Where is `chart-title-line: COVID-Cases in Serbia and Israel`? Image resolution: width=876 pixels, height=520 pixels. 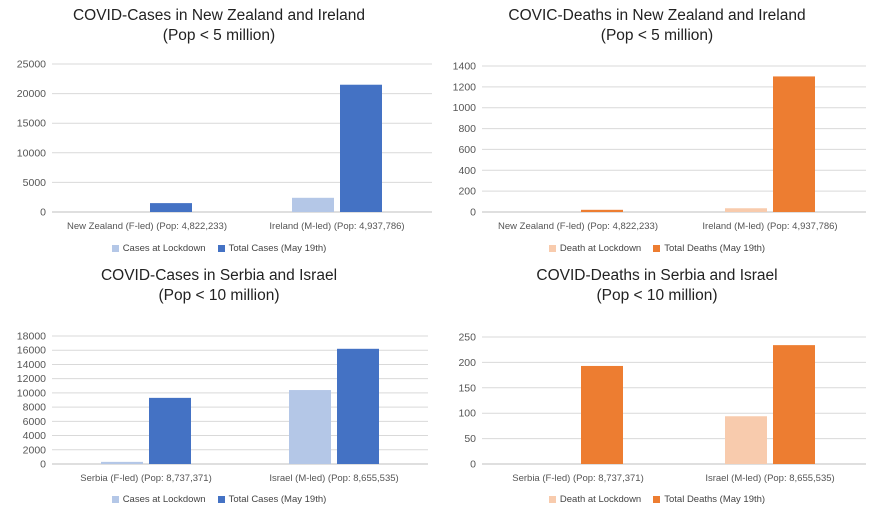 chart-title-line: COVID-Cases in Serbia and Israel is located at coordinates (219, 275).